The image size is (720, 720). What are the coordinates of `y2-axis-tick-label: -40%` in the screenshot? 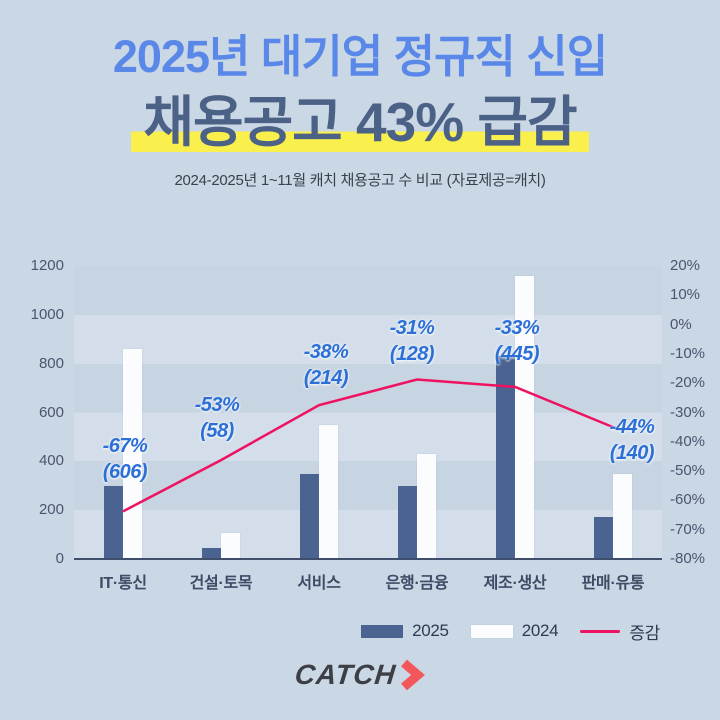 It's located at (688, 441).